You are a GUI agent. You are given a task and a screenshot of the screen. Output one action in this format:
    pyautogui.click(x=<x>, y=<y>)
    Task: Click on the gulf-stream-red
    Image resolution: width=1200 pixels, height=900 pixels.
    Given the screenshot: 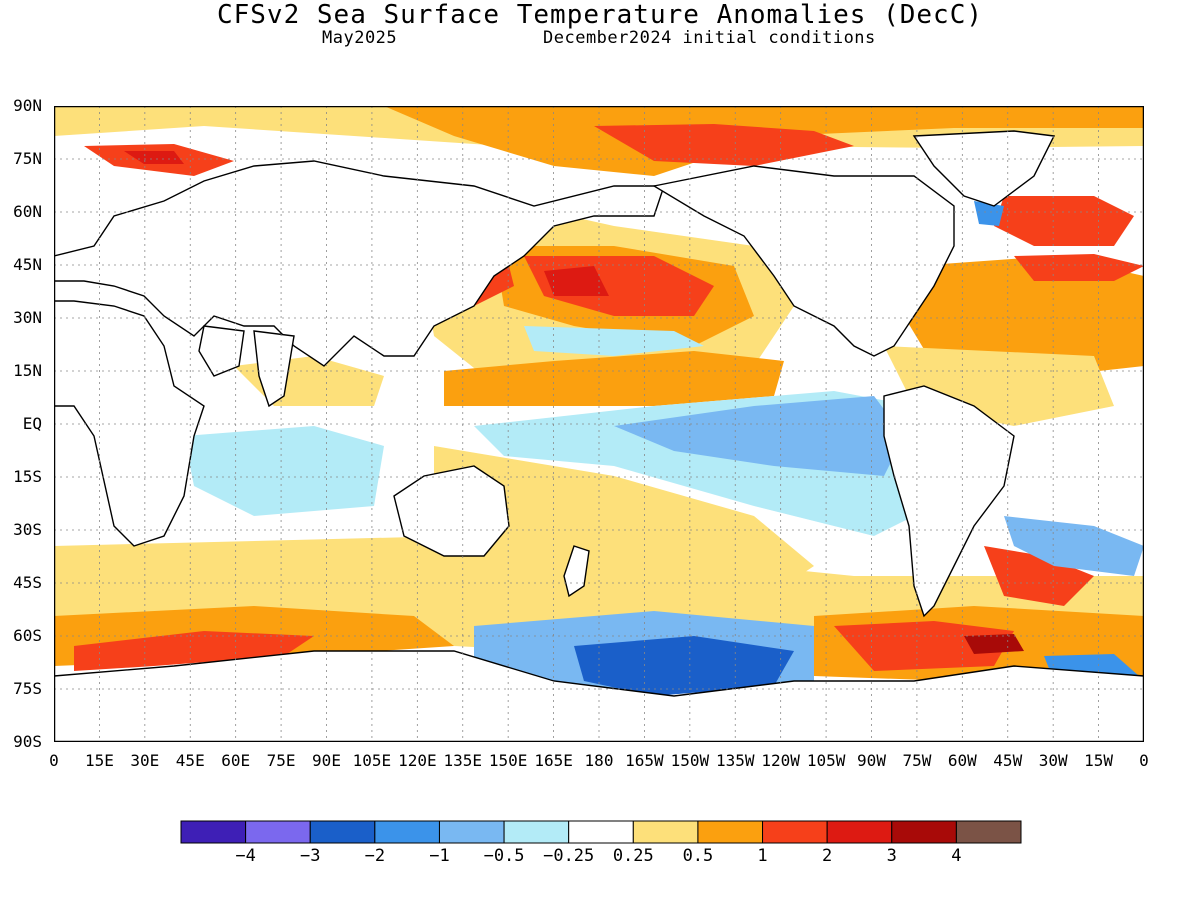 What is the action you would take?
    pyautogui.click(x=1079, y=267)
    